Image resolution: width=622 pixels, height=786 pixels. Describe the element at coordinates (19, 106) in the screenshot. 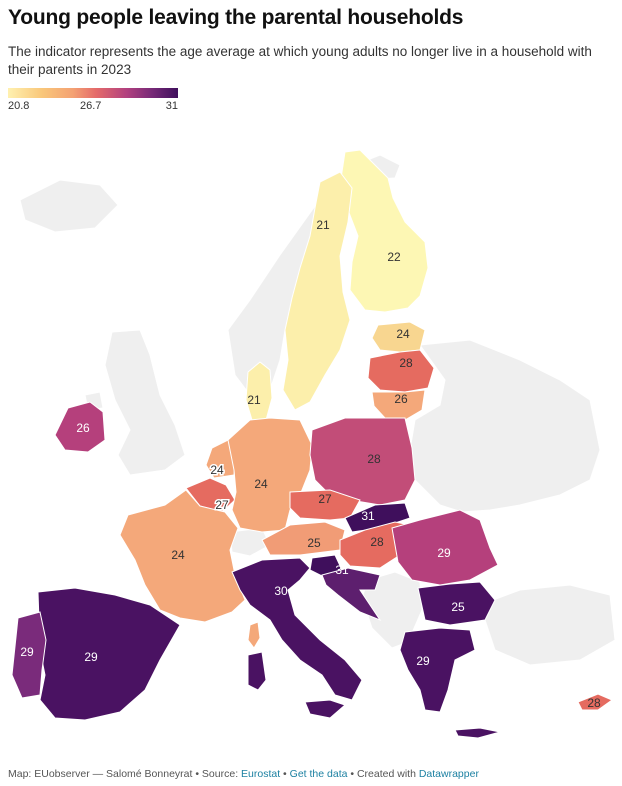

I see `legend-min-label: 20.8` at that location.